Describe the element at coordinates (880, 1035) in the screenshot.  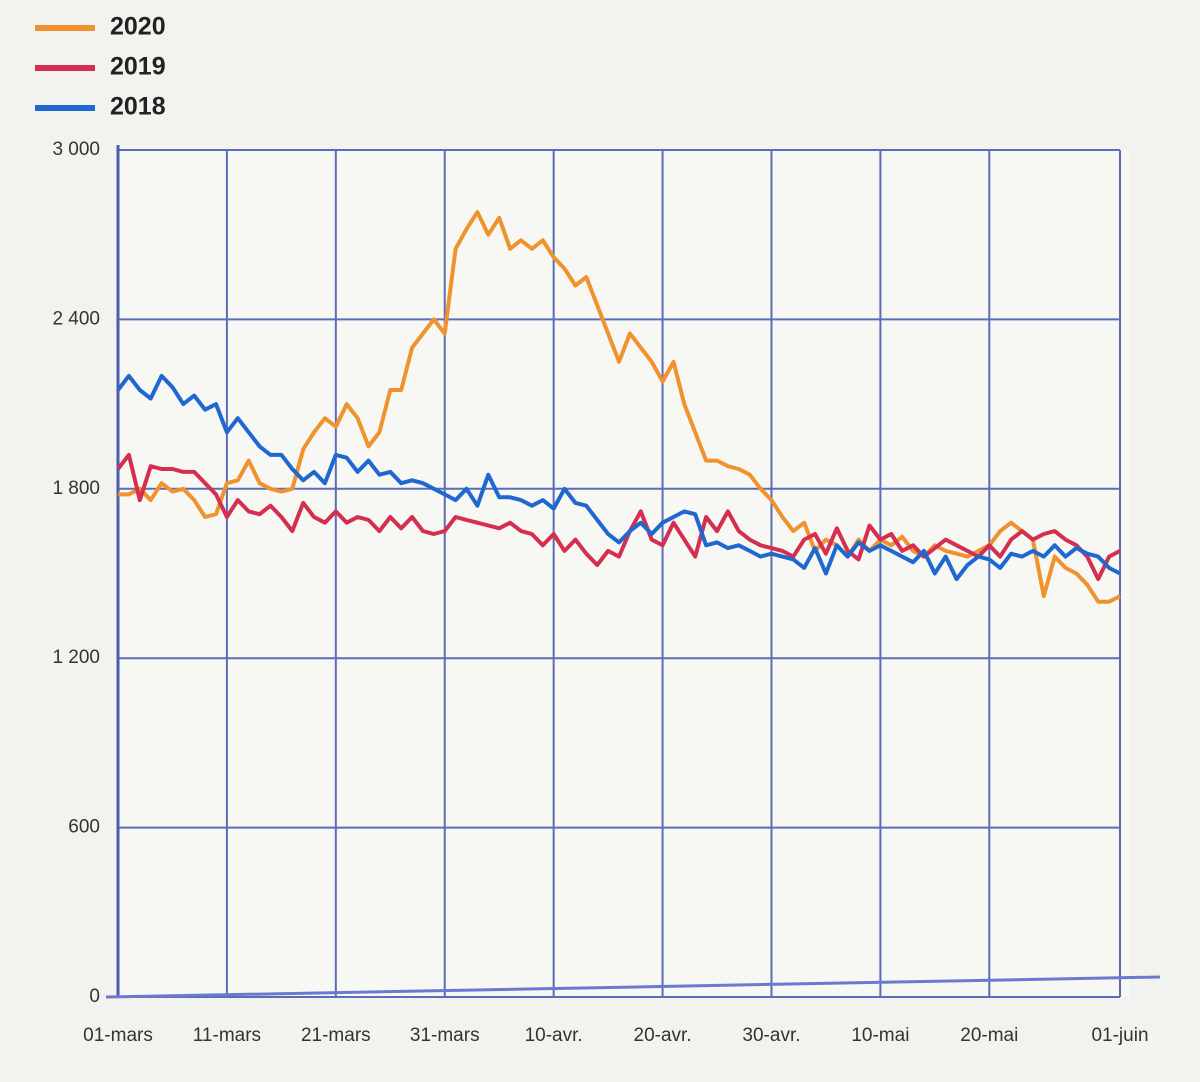
I see `x-tick-label: 10-mai` at that location.